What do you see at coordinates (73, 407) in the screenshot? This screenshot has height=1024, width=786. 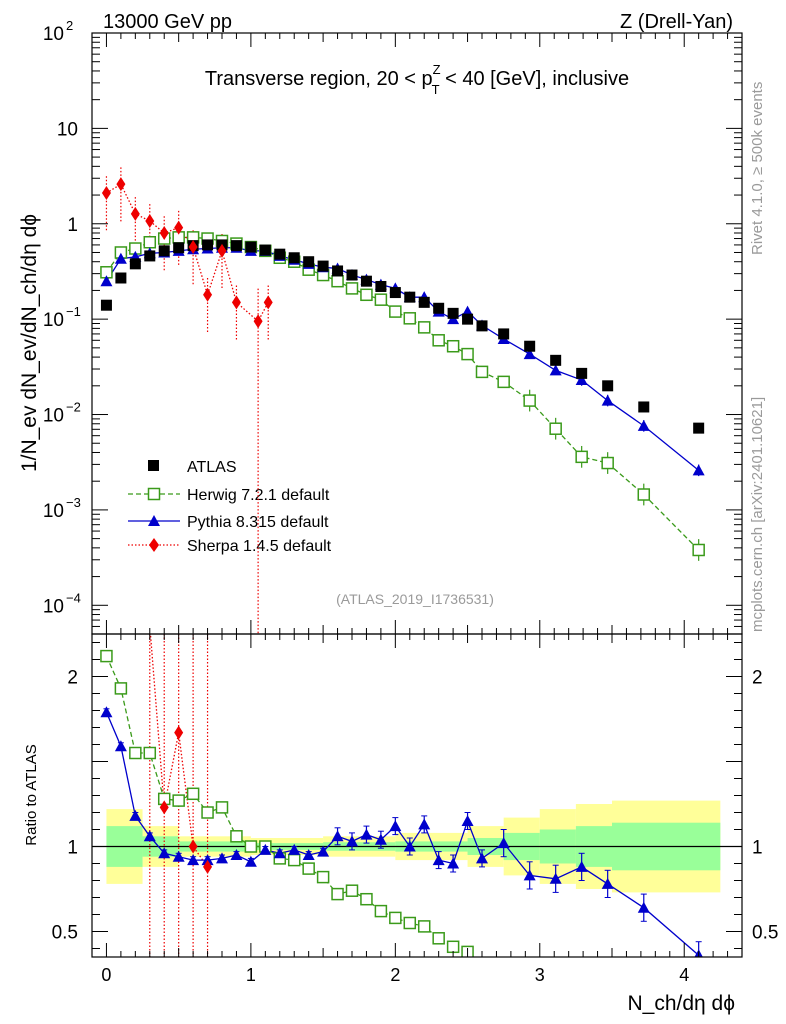 I see `y-tick-label-main-exponent: −2` at bounding box center [73, 407].